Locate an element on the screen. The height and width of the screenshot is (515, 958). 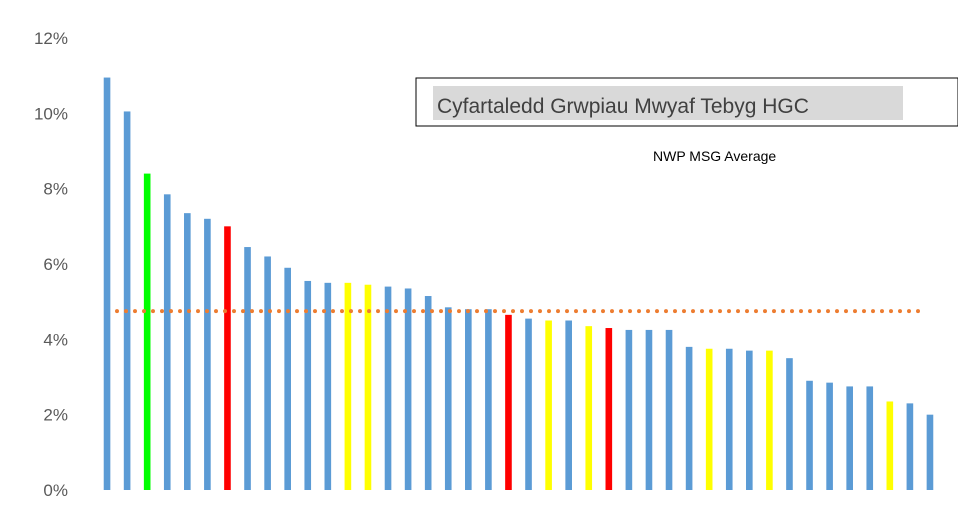
title-highlight is located at coordinates (668, 103).